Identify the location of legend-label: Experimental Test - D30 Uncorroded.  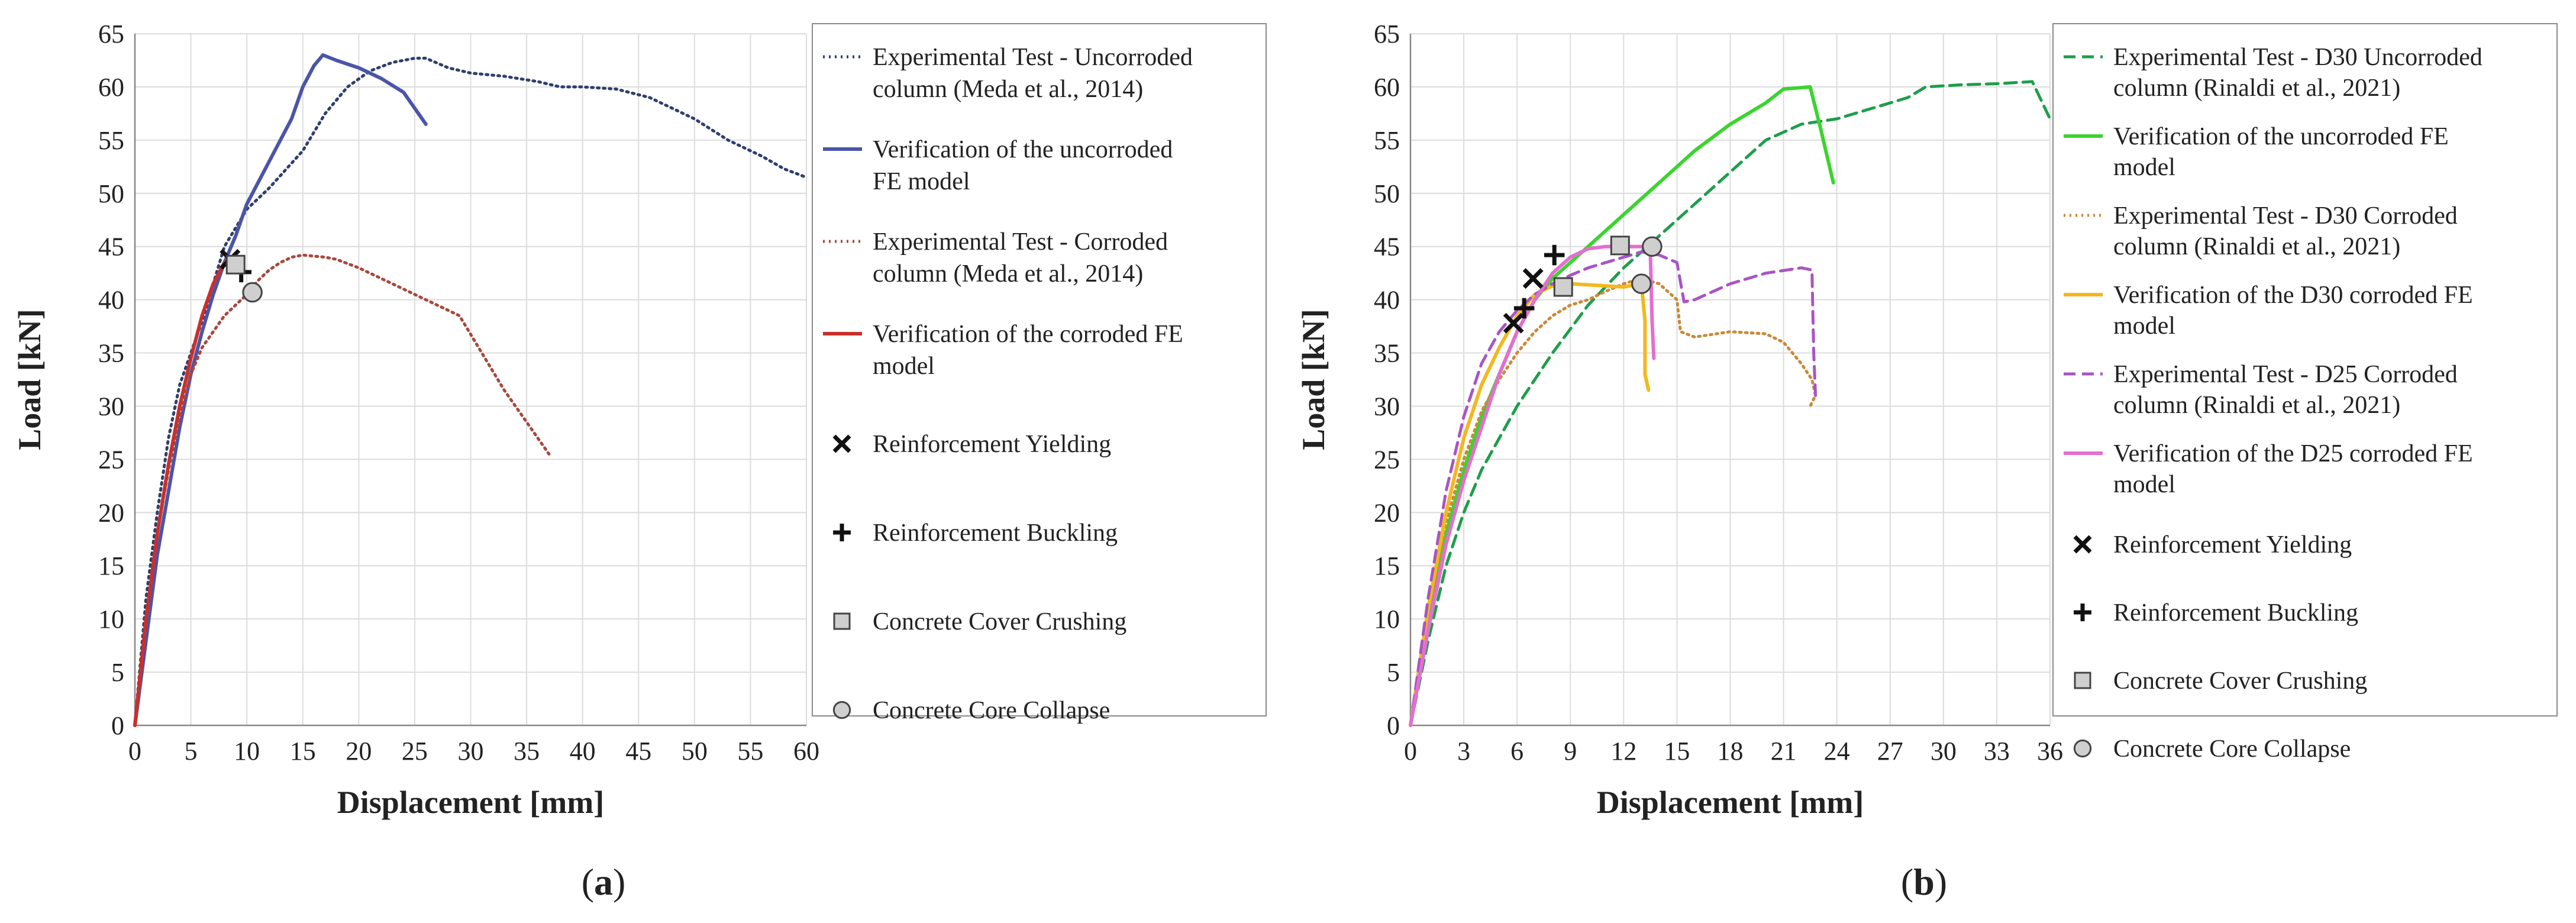
(2298, 57).